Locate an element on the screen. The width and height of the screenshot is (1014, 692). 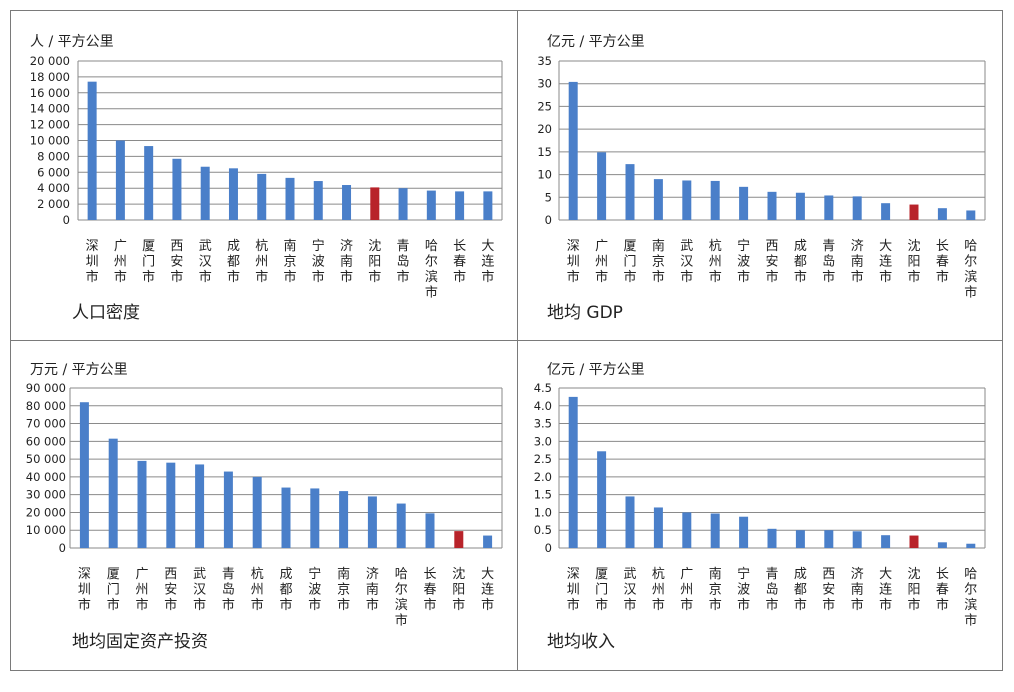
y-tick-label: 1.5 is located at coordinates (543, 495).